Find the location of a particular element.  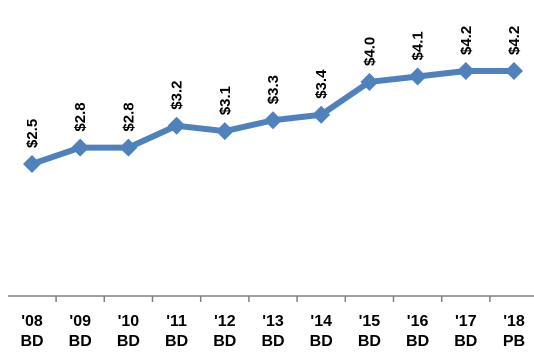

x-tick-label: '09 is located at coordinates (80, 321).